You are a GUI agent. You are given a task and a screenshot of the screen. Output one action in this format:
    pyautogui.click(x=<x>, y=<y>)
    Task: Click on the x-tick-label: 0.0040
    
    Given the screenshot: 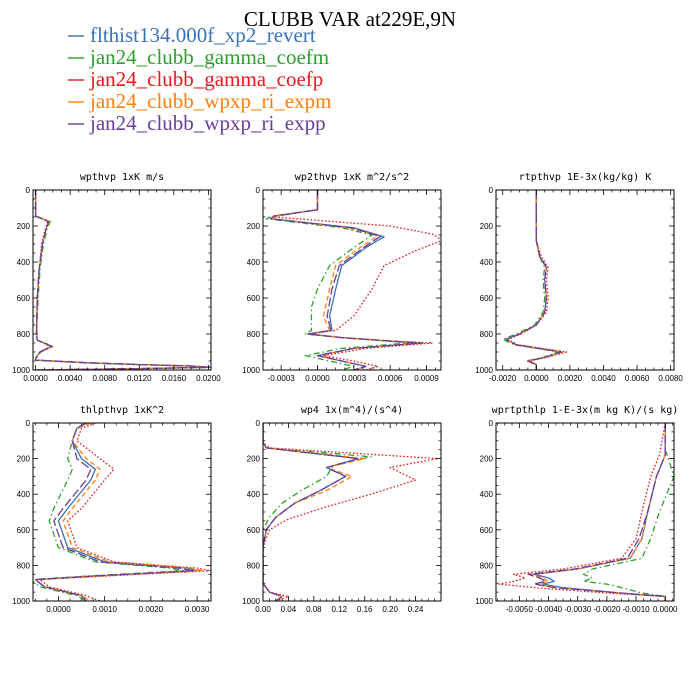 What is the action you would take?
    pyautogui.click(x=70, y=378)
    